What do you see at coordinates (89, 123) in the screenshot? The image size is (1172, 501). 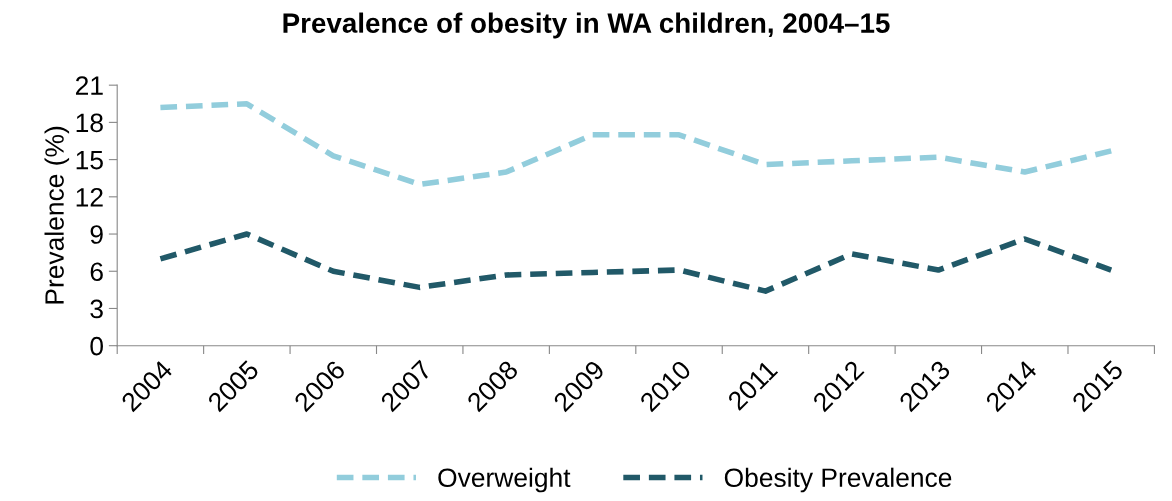 I see `y-tick-label: 18` at bounding box center [89, 123].